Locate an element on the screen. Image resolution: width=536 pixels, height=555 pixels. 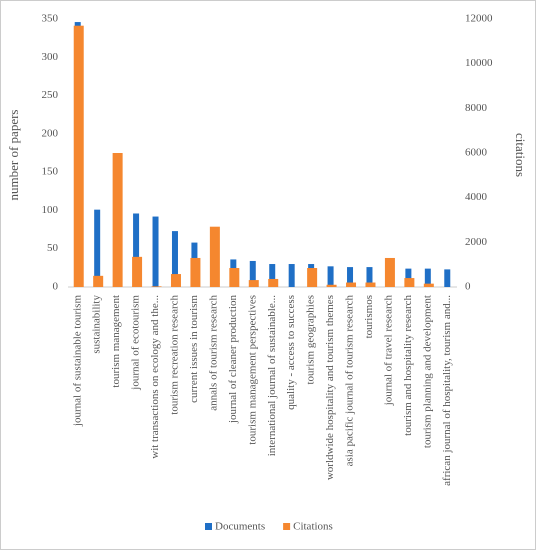
y2-tick-label: 12000 is located at coordinates (479, 19).